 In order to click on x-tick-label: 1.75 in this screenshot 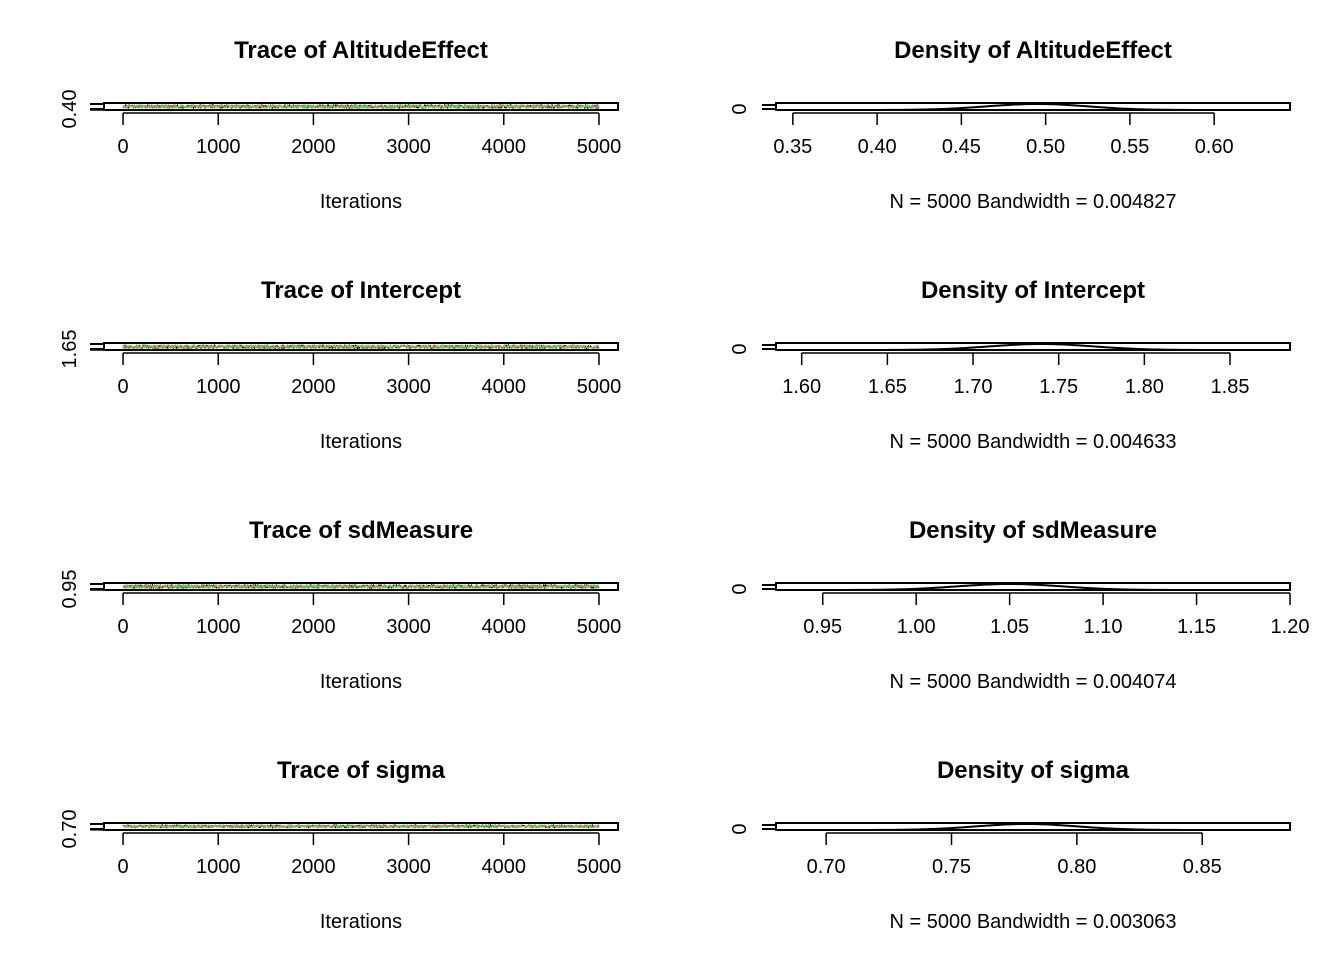, I will do `click(1058, 387)`.